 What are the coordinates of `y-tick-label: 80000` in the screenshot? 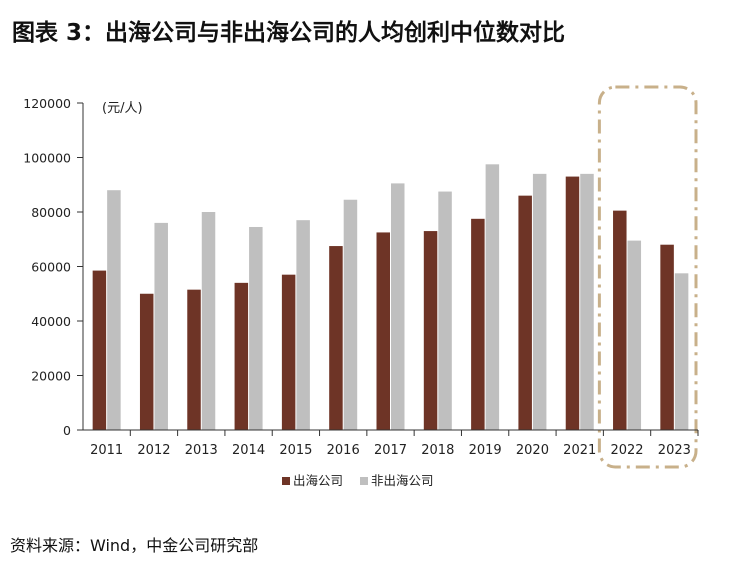 It's located at (51, 212).